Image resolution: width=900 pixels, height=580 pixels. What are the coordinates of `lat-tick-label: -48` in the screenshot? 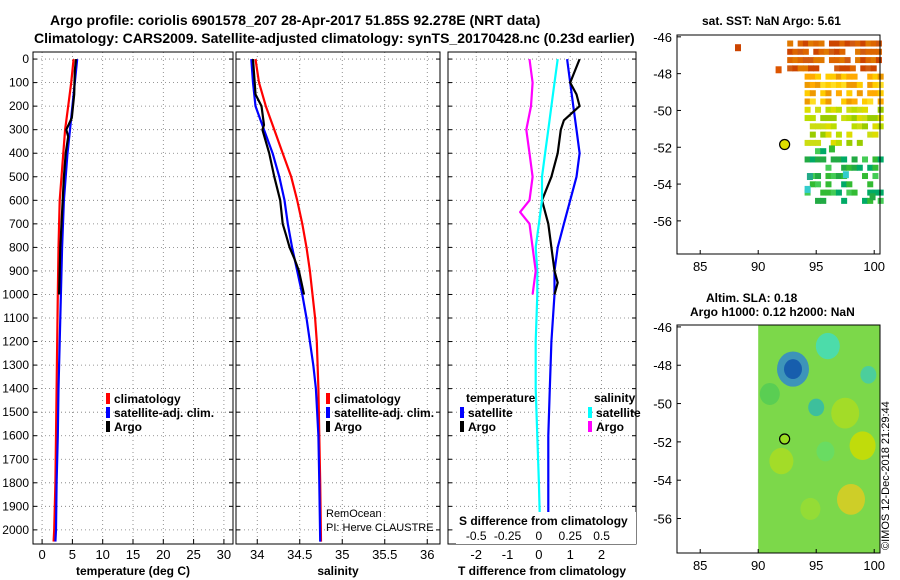 It's located at (662, 74).